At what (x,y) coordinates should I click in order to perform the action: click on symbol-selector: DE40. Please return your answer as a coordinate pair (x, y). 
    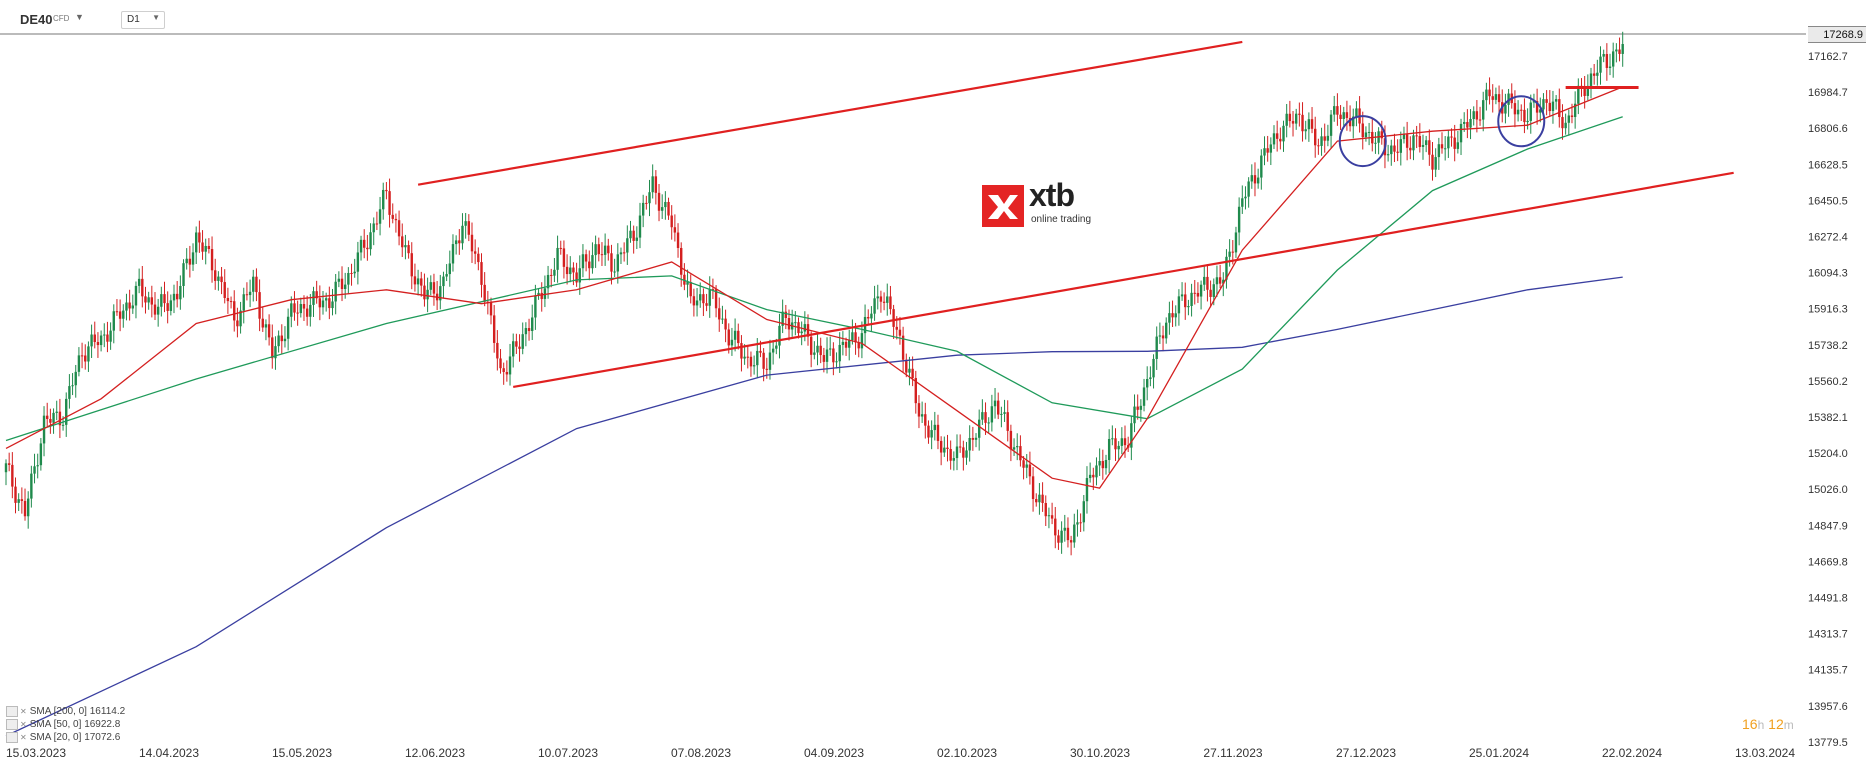
    Looking at the image, I should click on (36, 19).